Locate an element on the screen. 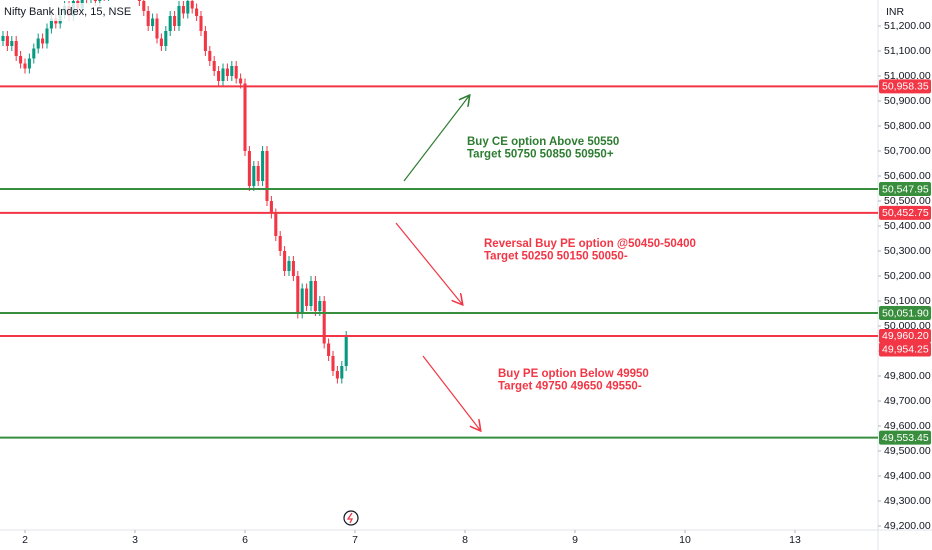 The width and height of the screenshot is (932, 550). level-label: 50,958.35 is located at coordinates (905, 87).